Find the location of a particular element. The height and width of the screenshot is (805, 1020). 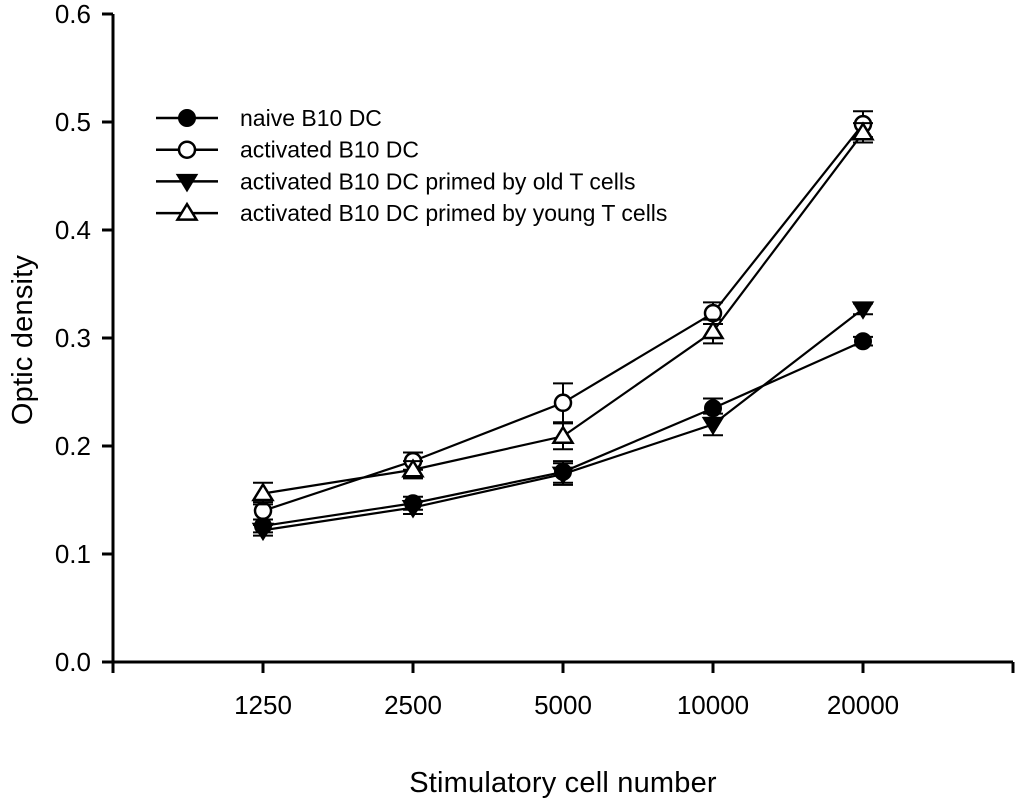

x-tick-label: 5000 is located at coordinates (563, 705).